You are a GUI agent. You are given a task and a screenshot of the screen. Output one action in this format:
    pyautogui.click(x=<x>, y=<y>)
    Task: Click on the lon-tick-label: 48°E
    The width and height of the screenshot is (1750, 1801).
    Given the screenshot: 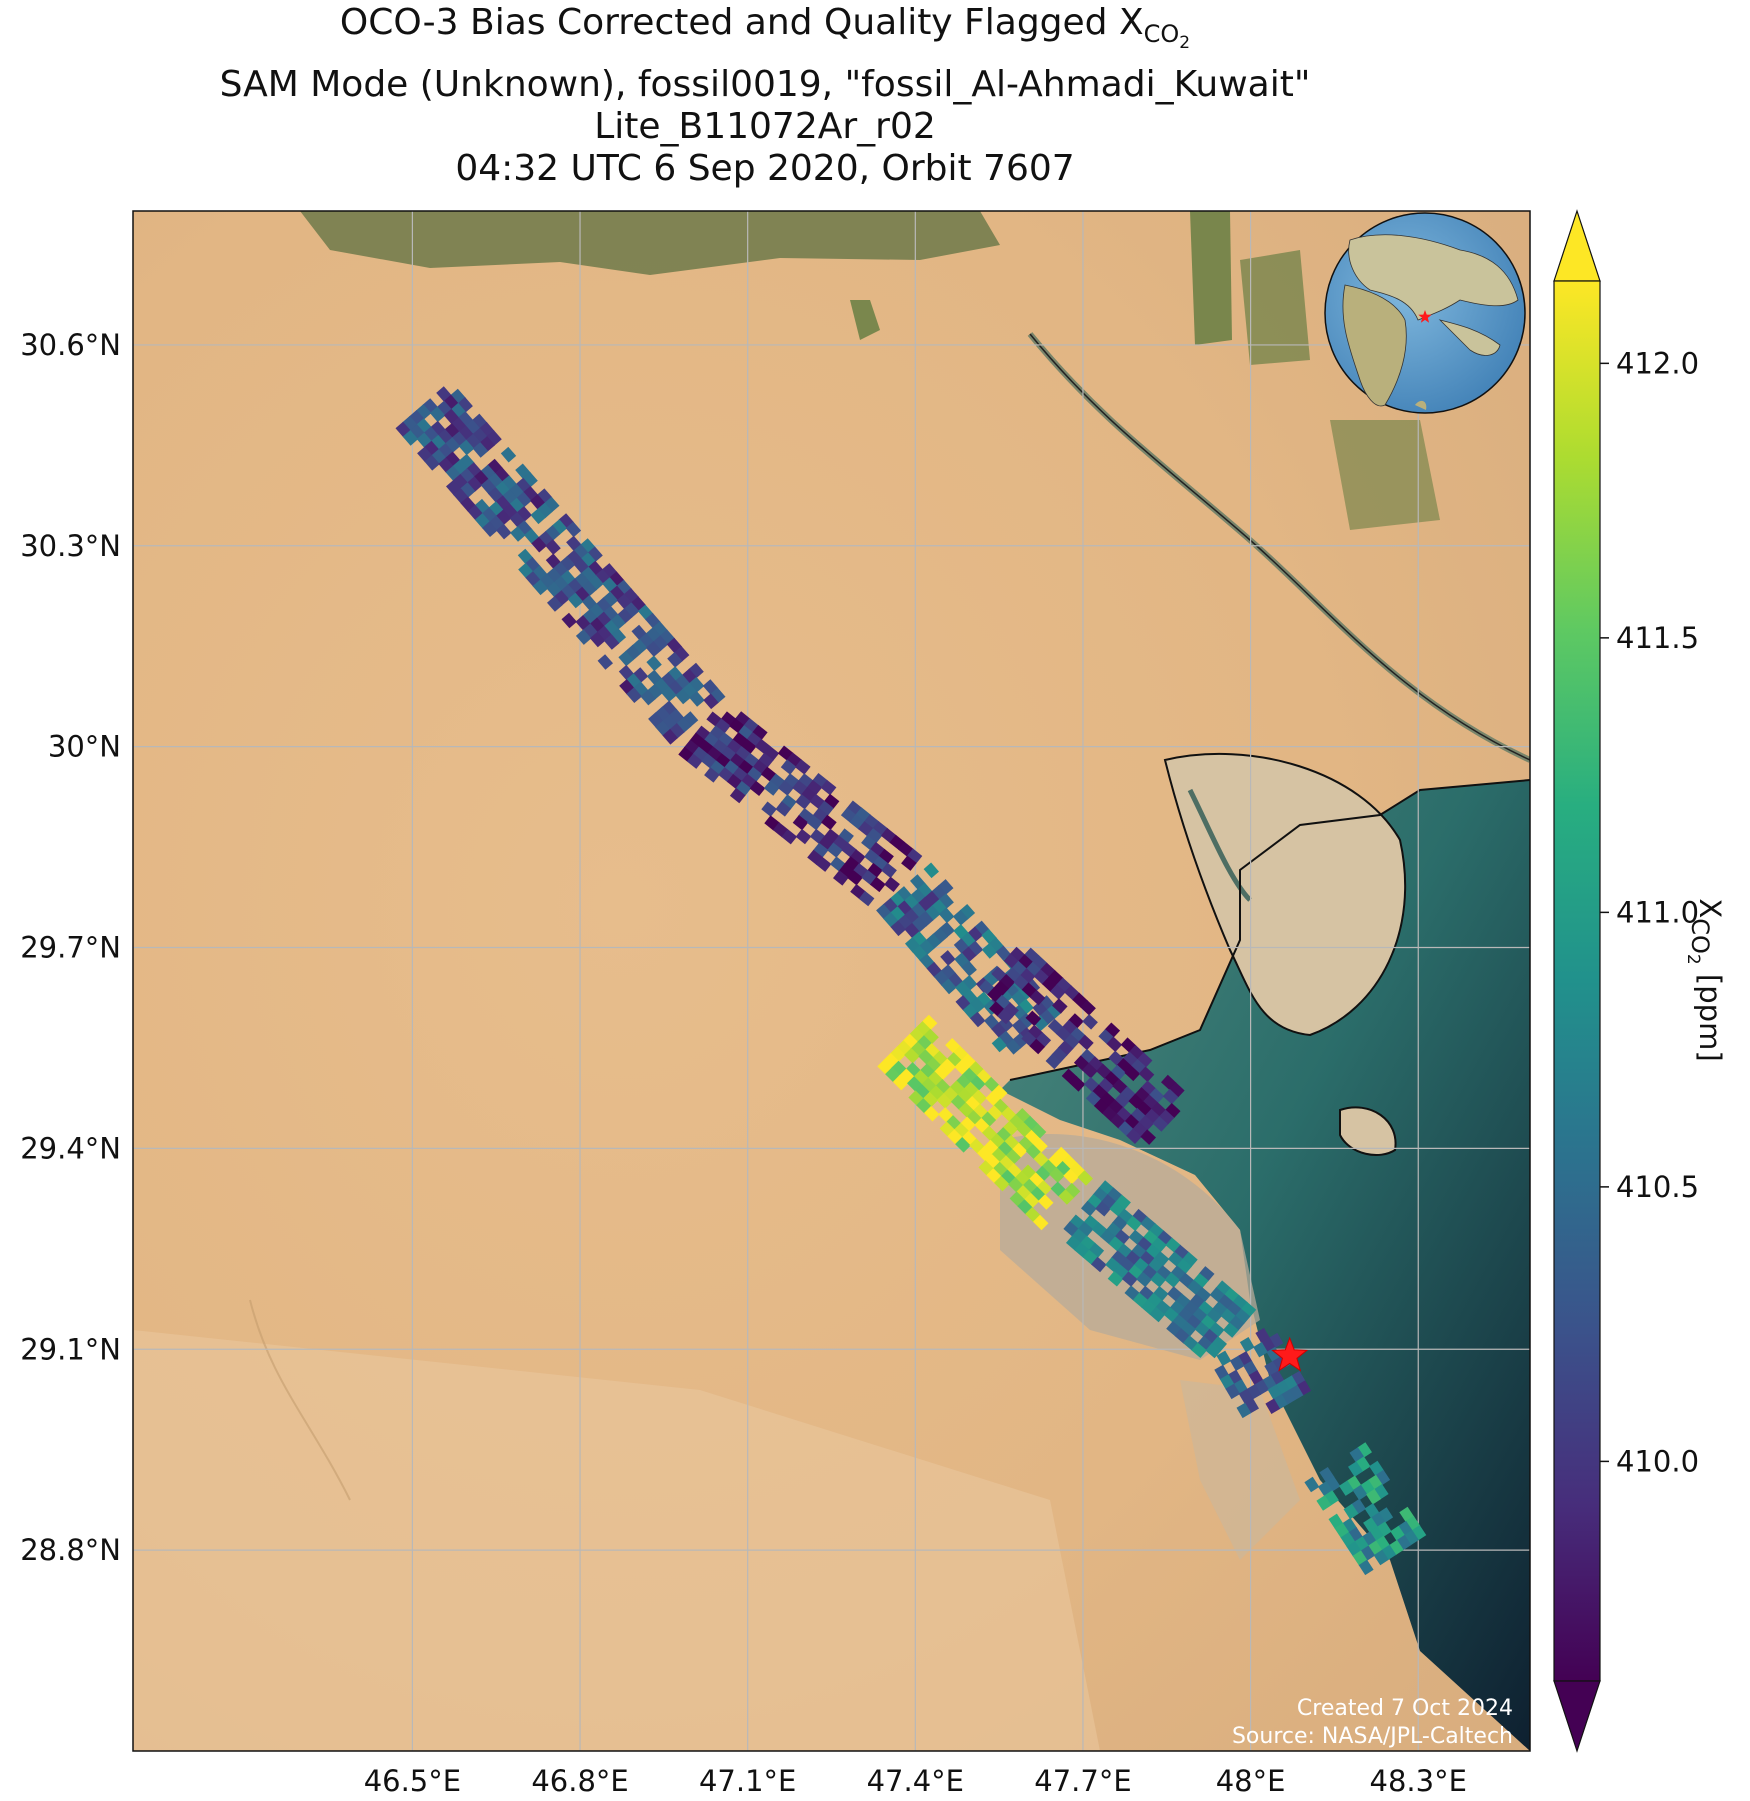 What is the action you would take?
    pyautogui.click(x=1251, y=1781)
    